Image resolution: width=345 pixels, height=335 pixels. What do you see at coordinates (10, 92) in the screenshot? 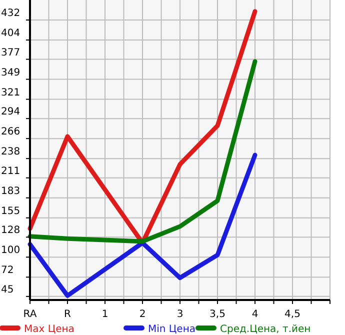
I see `y-tick-label: 321` at bounding box center [10, 92].